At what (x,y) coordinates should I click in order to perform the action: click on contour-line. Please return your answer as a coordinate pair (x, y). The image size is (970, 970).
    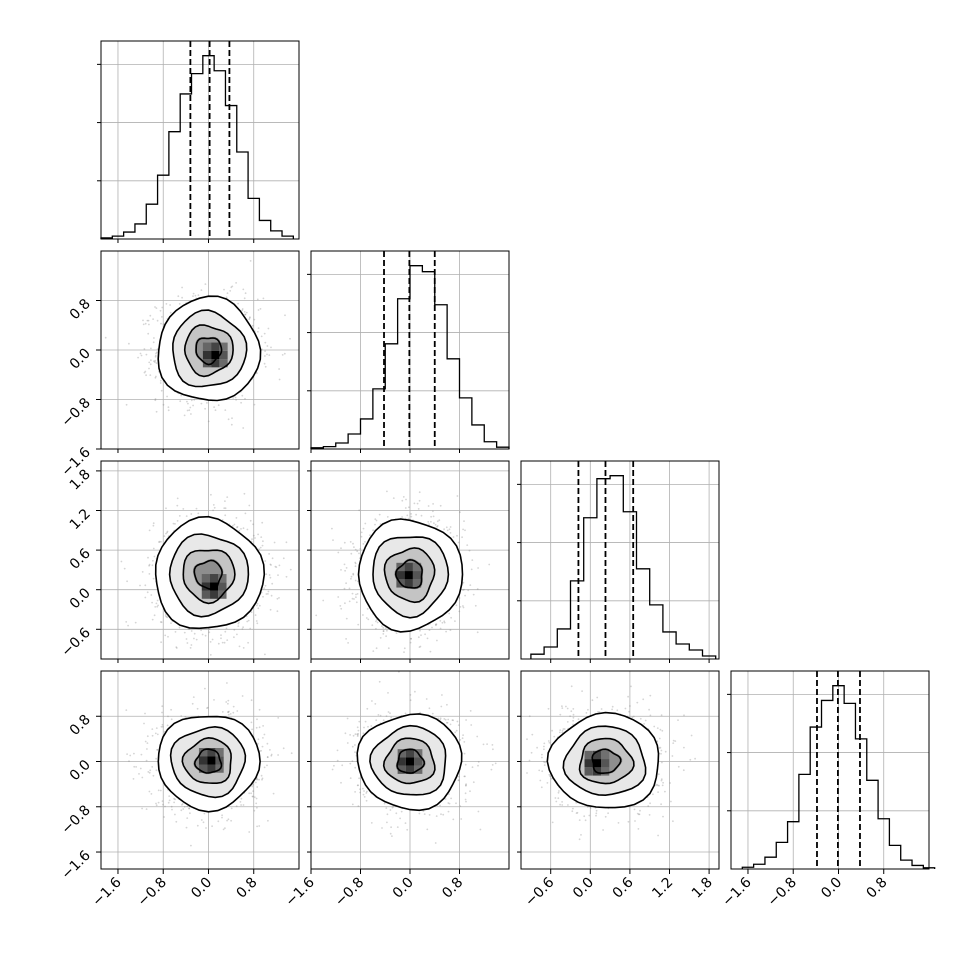
    Looking at the image, I should click on (410, 575).